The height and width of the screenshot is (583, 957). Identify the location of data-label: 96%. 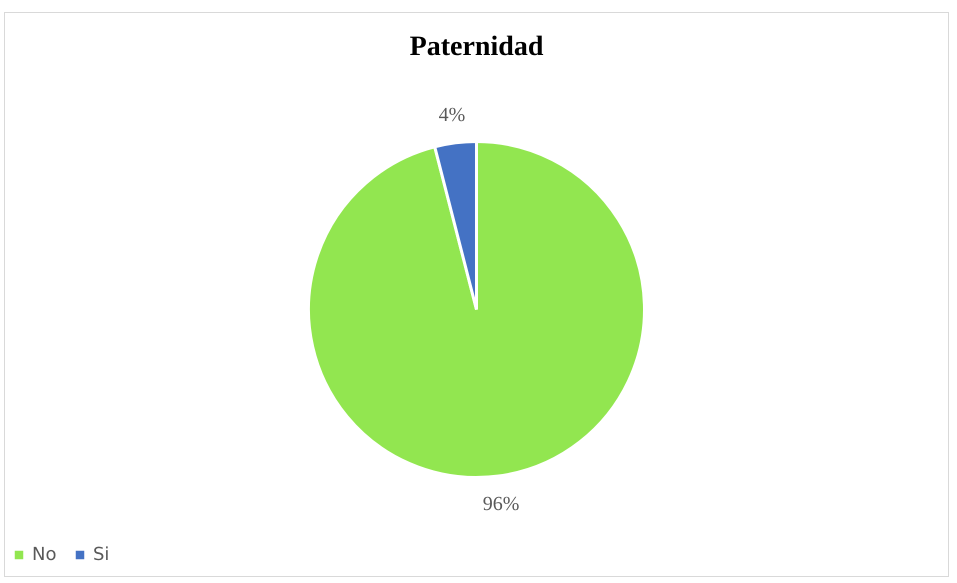
(501, 503).